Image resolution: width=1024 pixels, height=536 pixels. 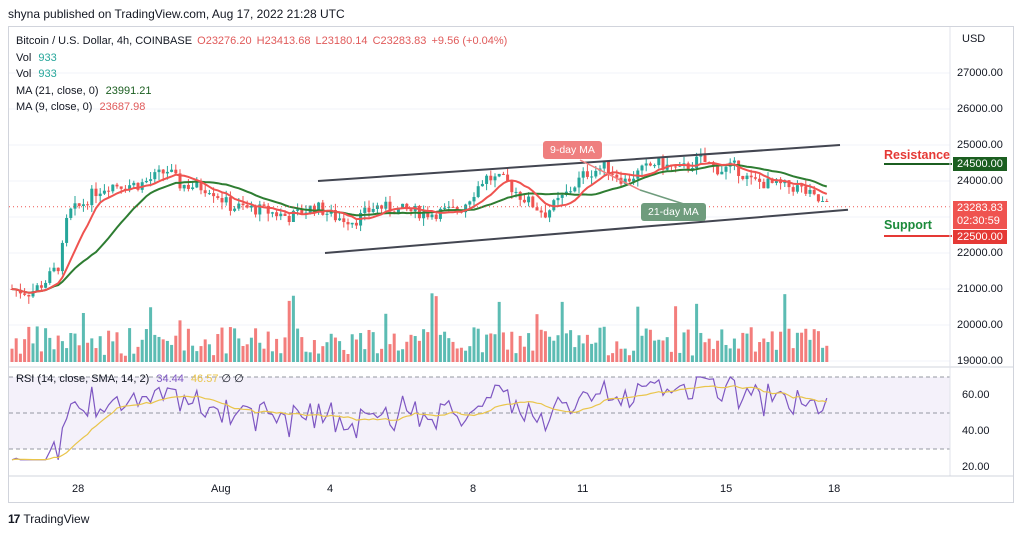 What do you see at coordinates (14, 519) in the screenshot?
I see `tradingview-logo-icon: 17` at bounding box center [14, 519].